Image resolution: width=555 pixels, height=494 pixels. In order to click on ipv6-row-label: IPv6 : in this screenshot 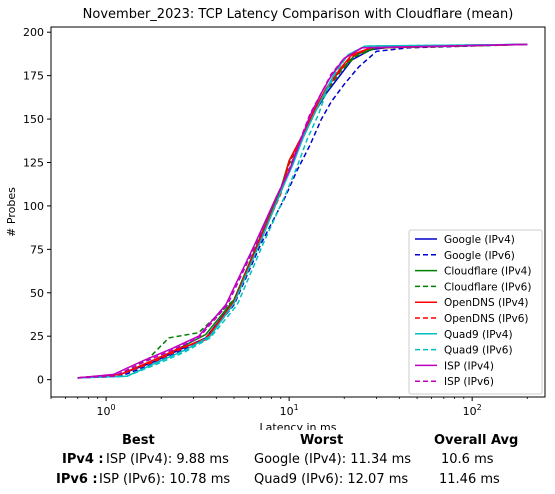, I will do `click(77, 479)`.